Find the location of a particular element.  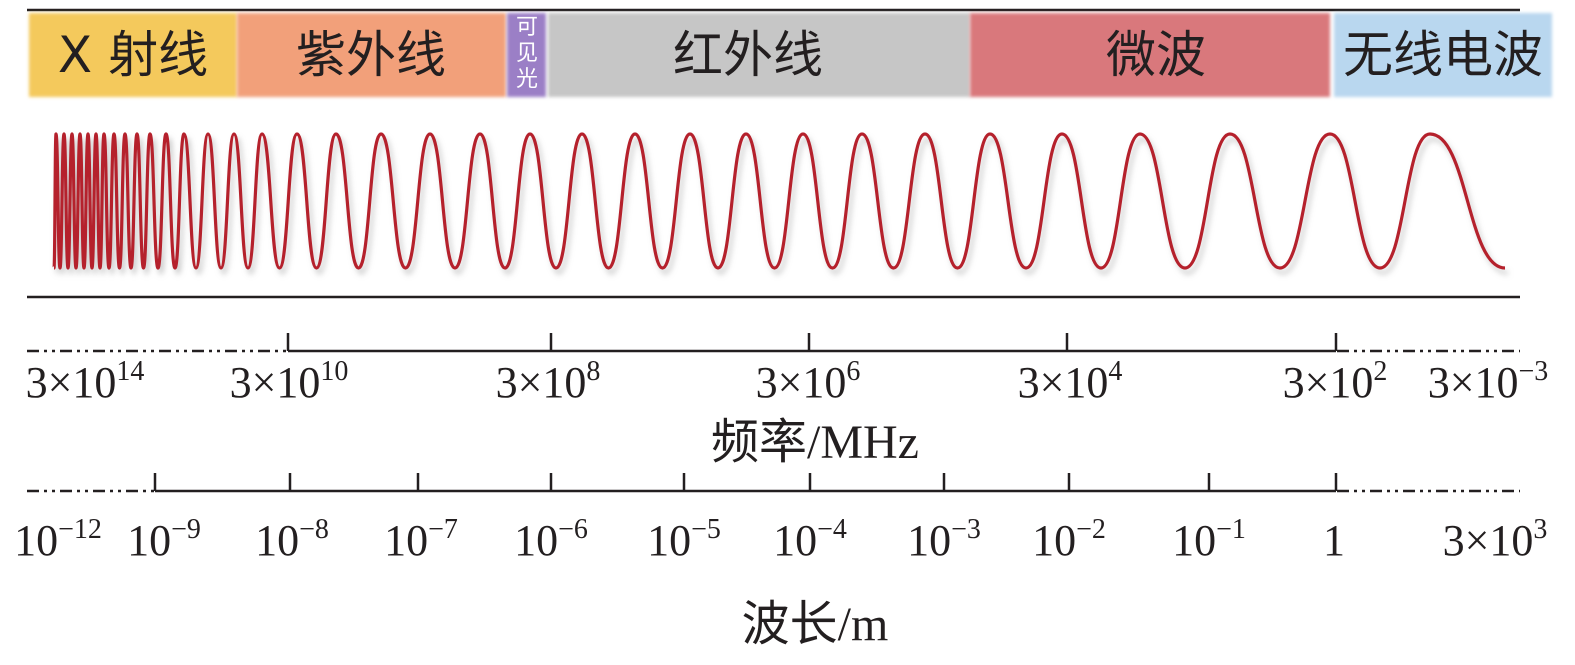

wavelength-tick-label: 10⁻⁶ is located at coordinates (551, 539).